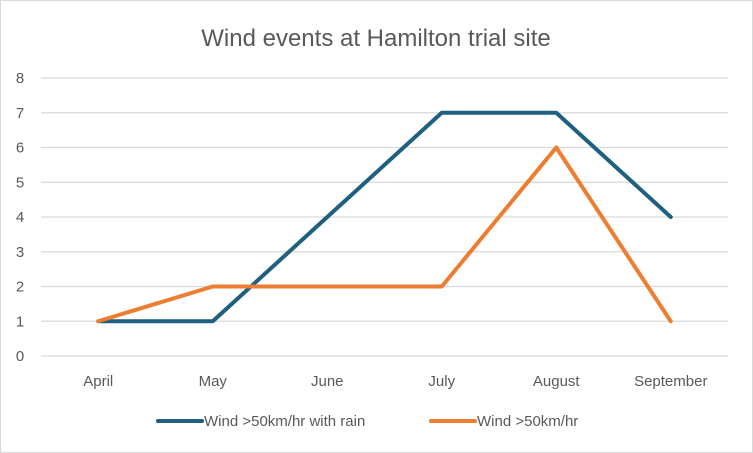  Describe the element at coordinates (284, 421) in the screenshot. I see `legend-label: Wind >50km/hr with rain` at that location.